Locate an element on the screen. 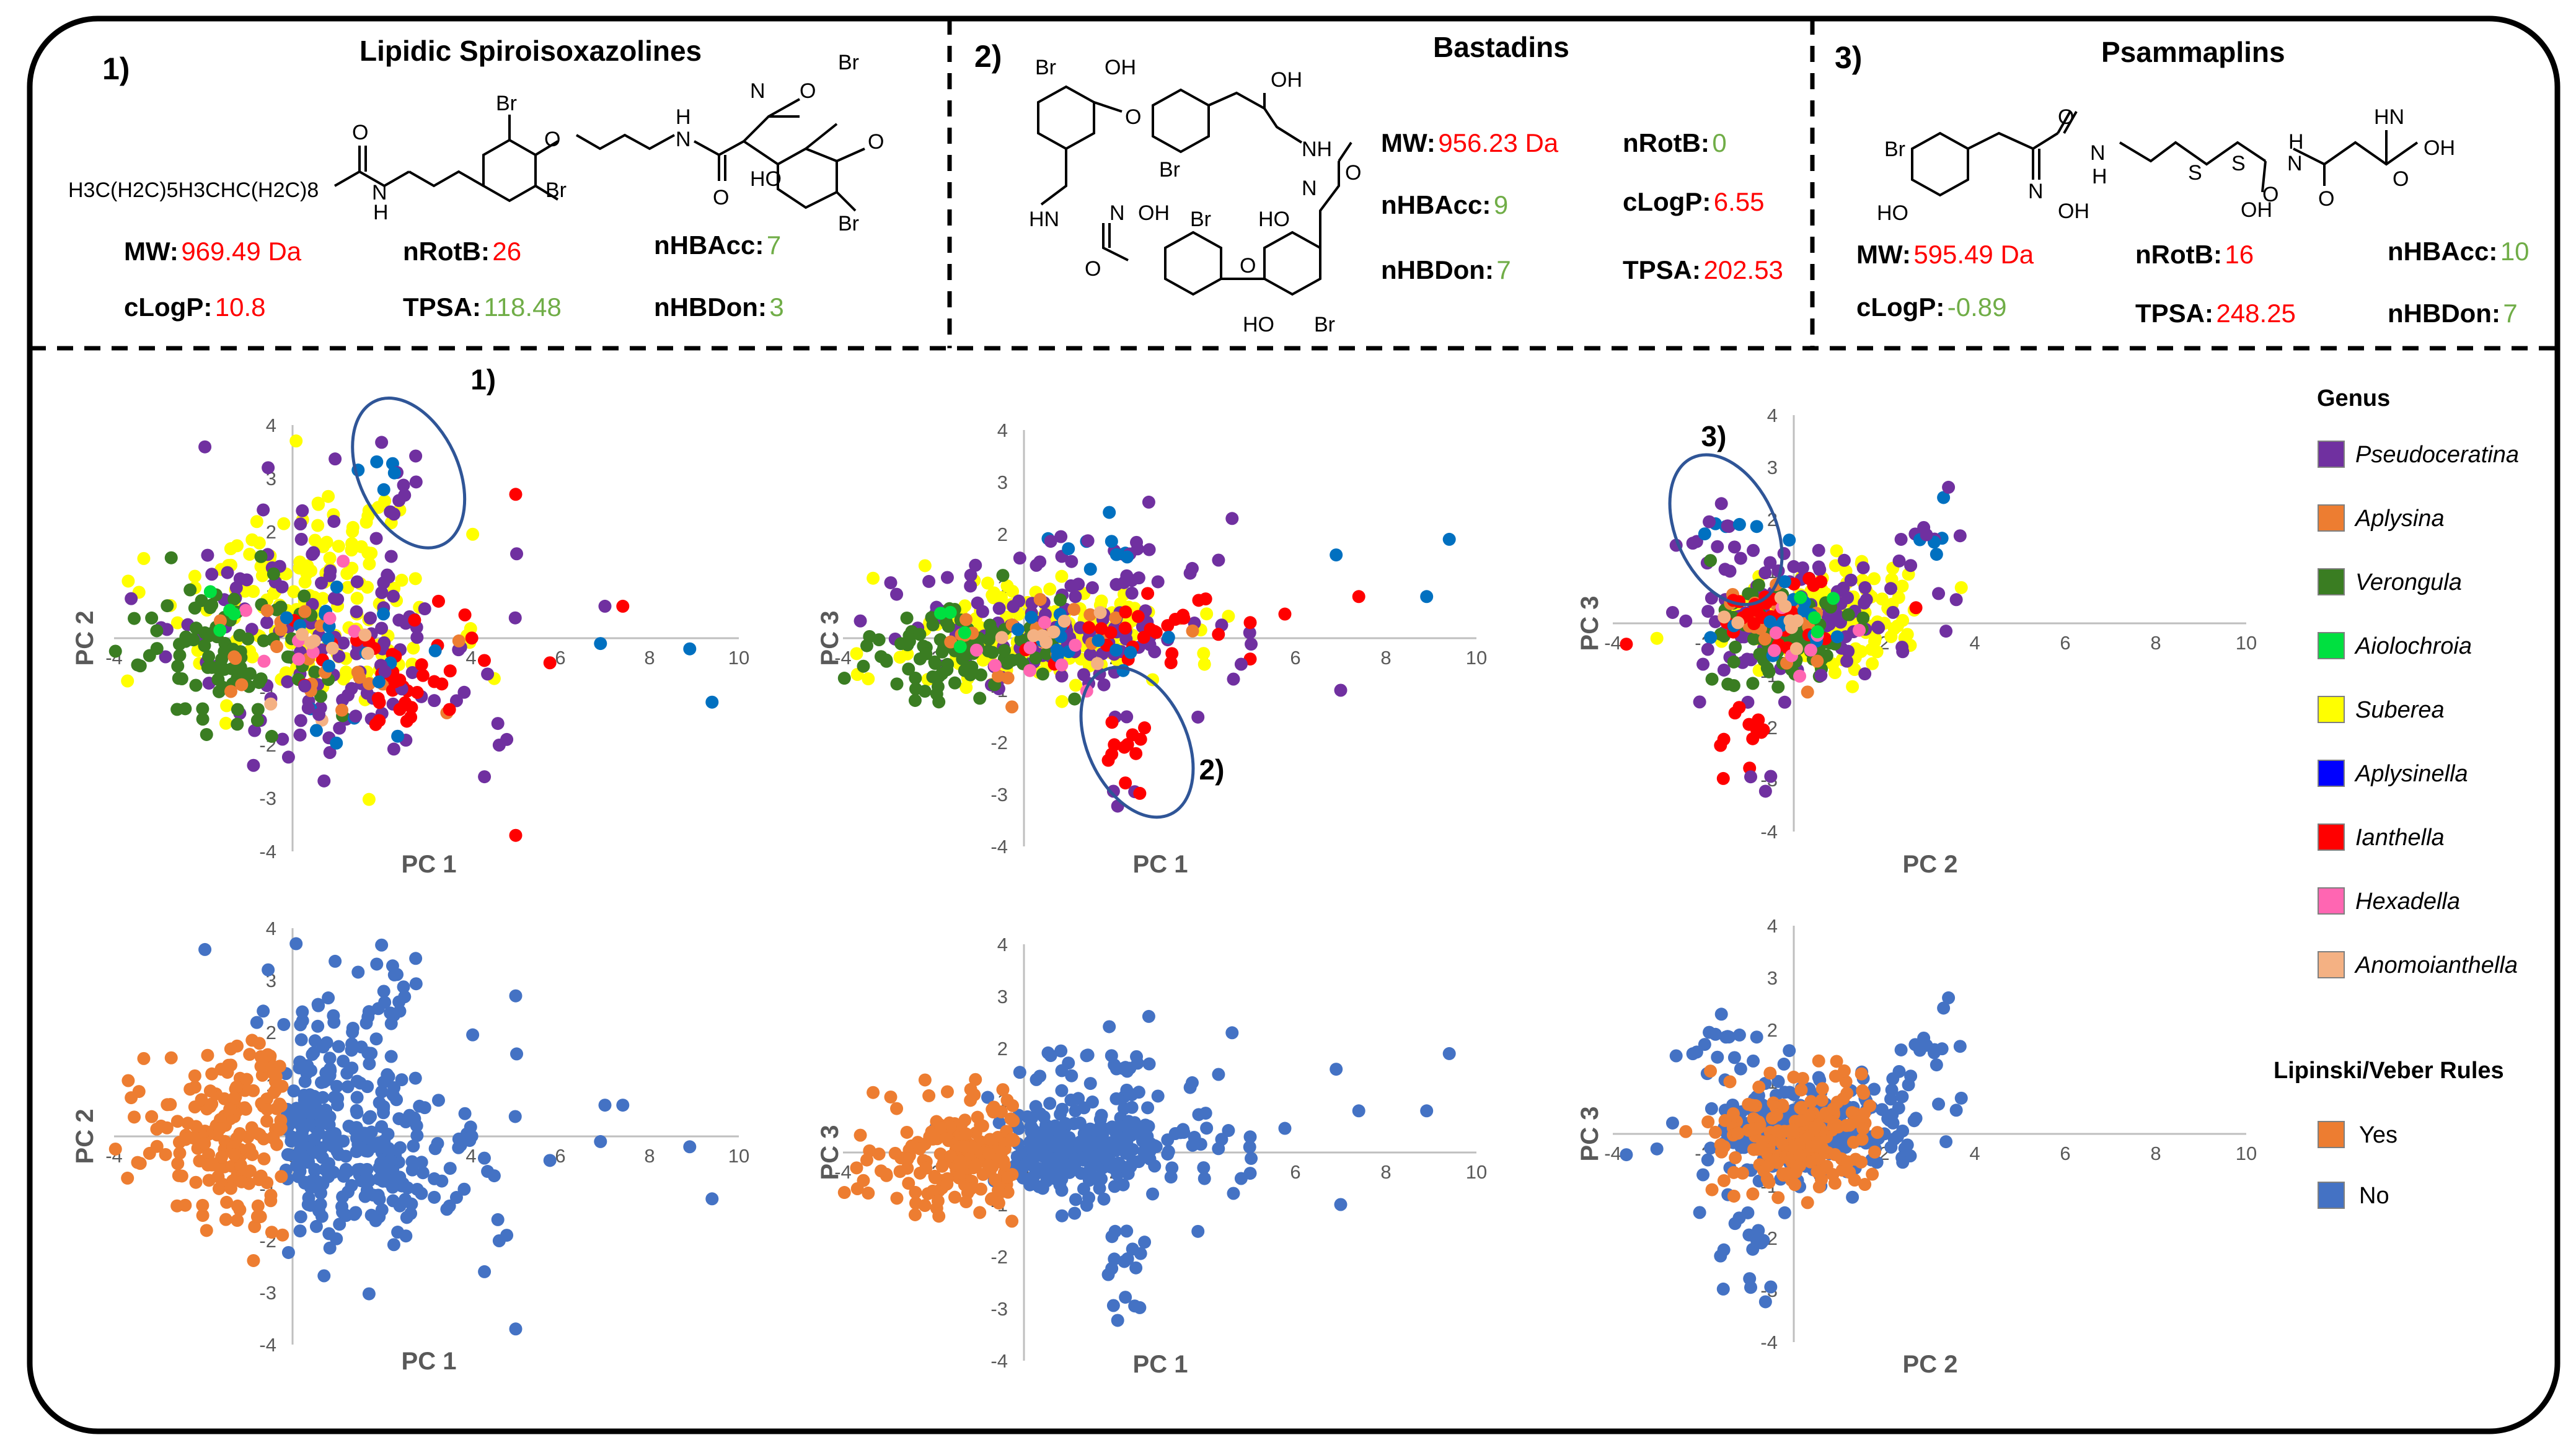 The image size is (2576, 1453). cluster-label: 1) is located at coordinates (483, 379).